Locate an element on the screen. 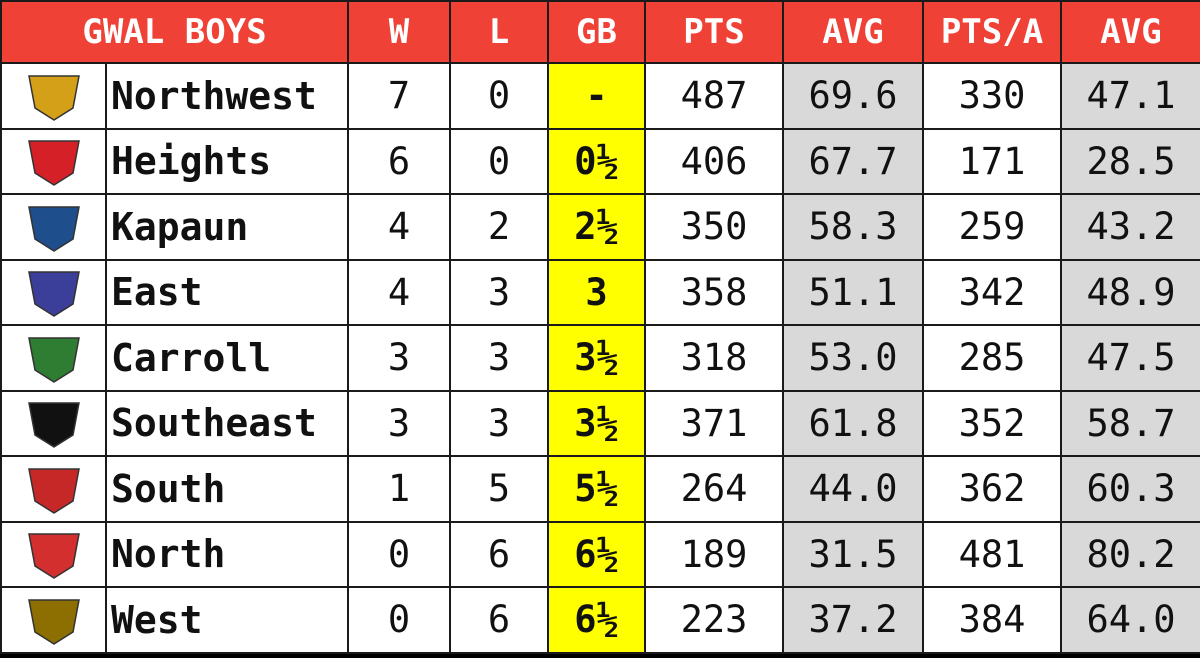  team-name: South is located at coordinates (227, 489).